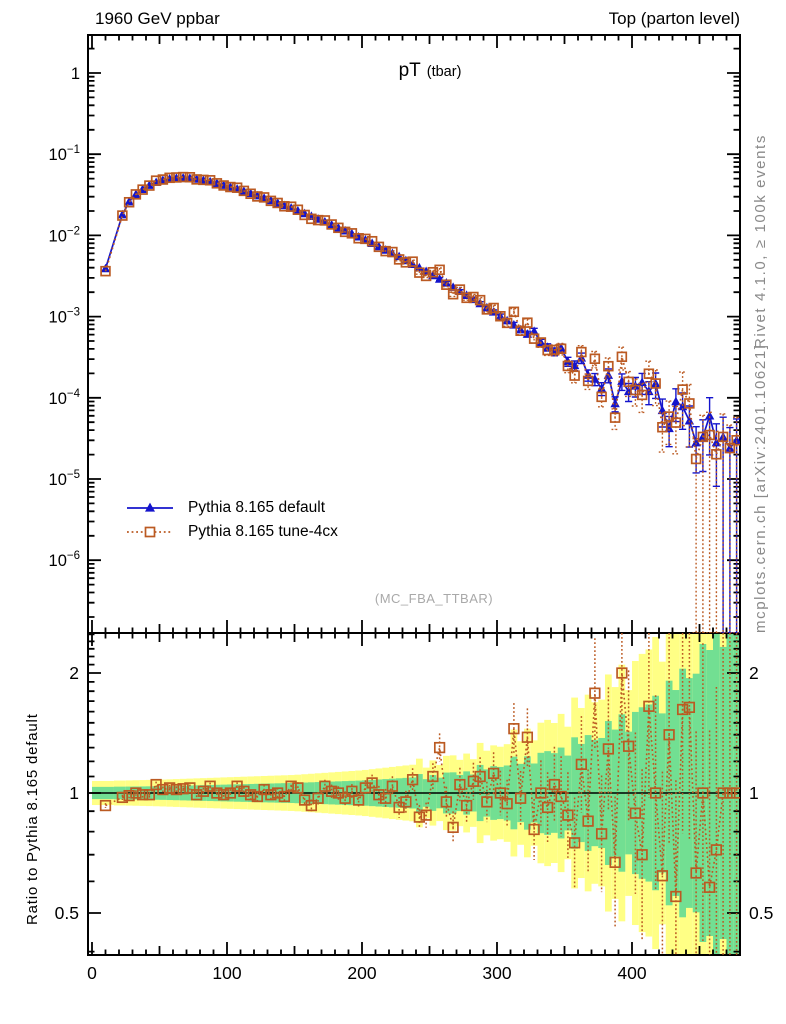 The image size is (786, 1024). I want to click on legend-label-default: Pythia 8.165 default, so click(257, 507).